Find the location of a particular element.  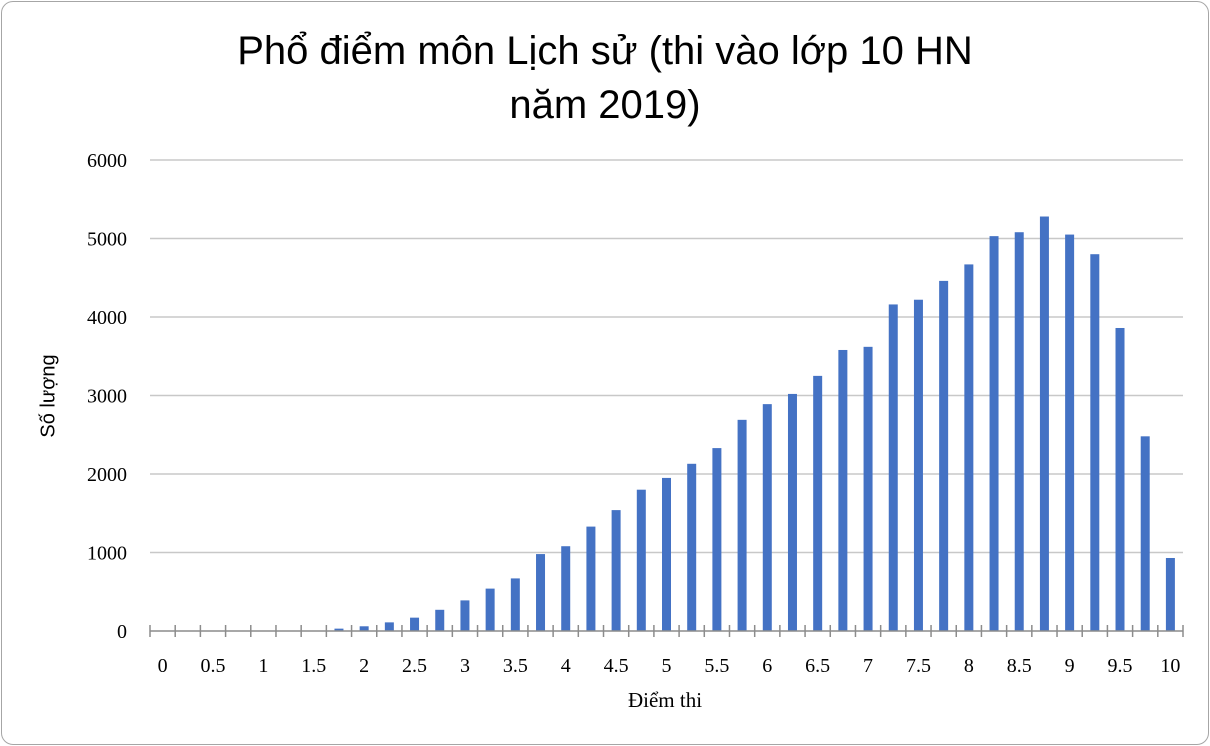

y-tick-label: 3000 is located at coordinates (107, 397).